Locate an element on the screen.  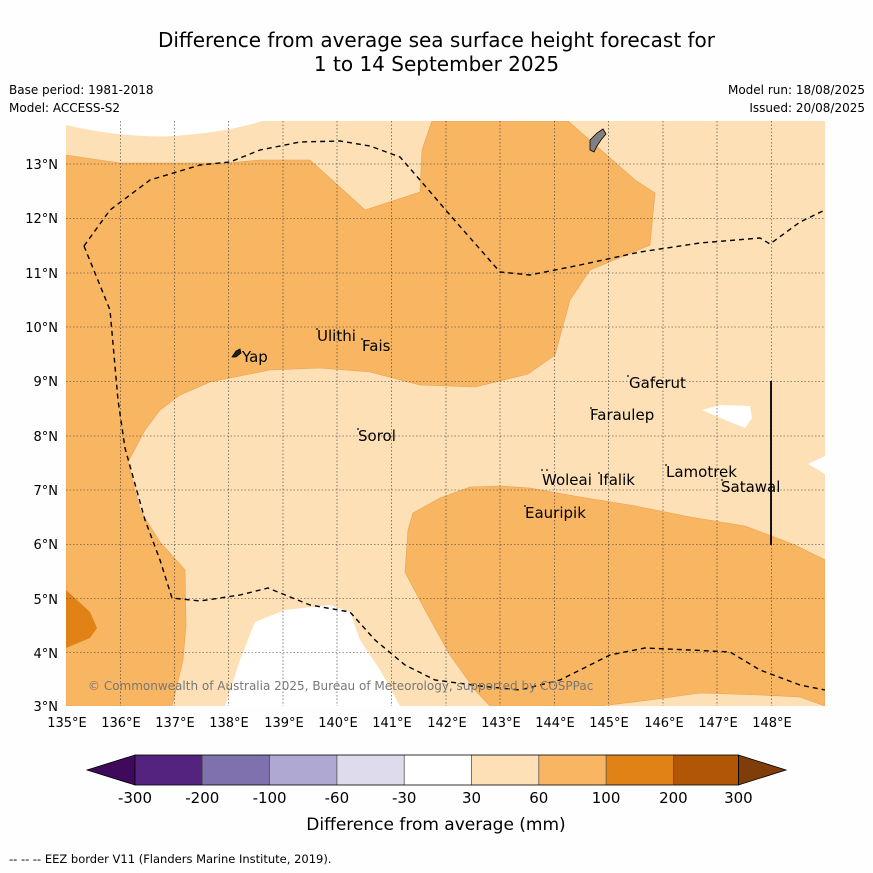
colorbar-tick: 200 is located at coordinates (673, 798).